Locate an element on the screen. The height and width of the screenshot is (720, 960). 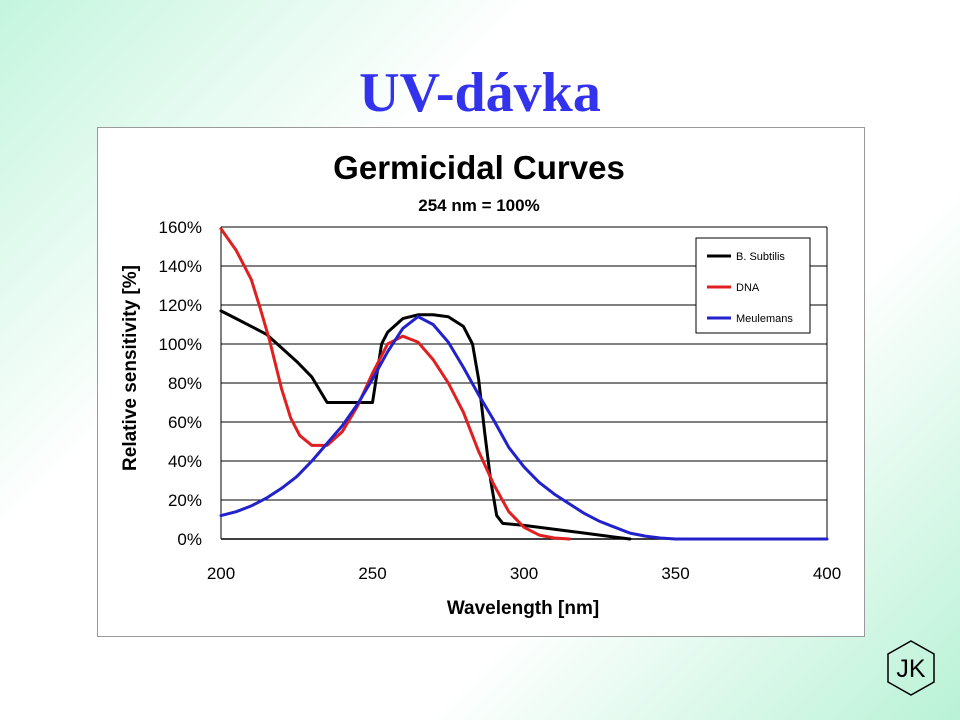
chart-subtitle: 254 nm = 100% is located at coordinates (478, 205).